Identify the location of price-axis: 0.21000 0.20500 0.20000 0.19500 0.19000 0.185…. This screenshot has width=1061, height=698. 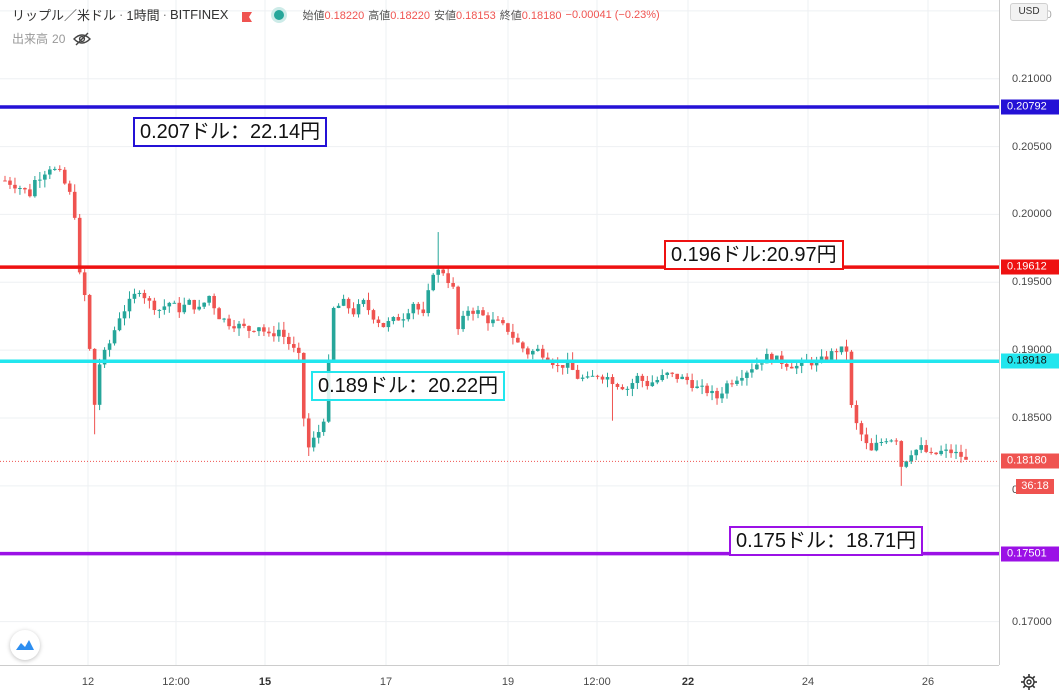
(1030, 332).